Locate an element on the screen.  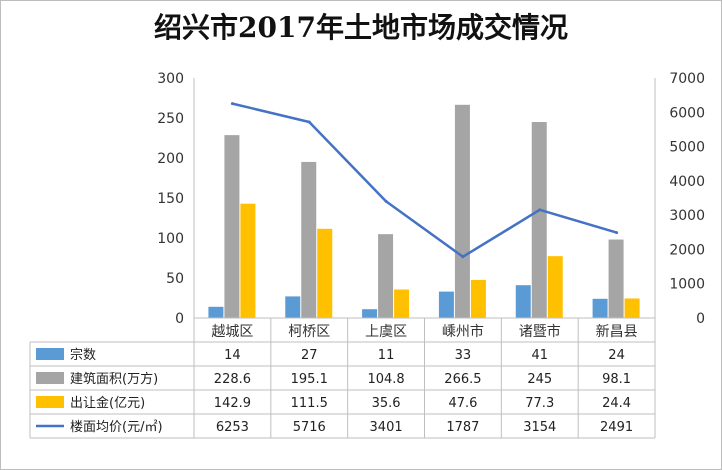
y-left-tick-label: 150 is located at coordinates (170, 199).